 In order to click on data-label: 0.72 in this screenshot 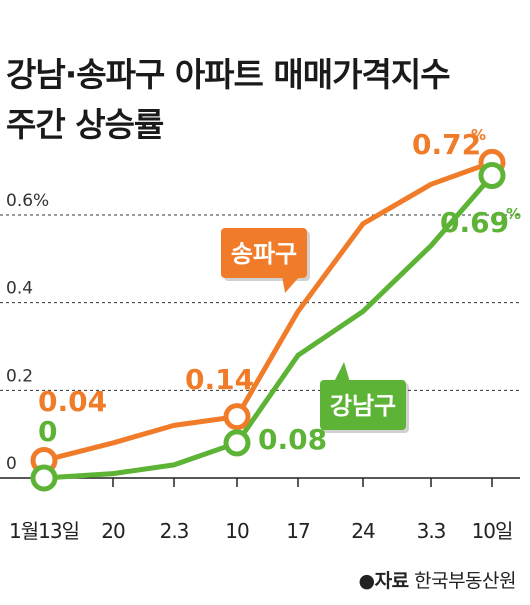, I will do `click(446, 144)`.